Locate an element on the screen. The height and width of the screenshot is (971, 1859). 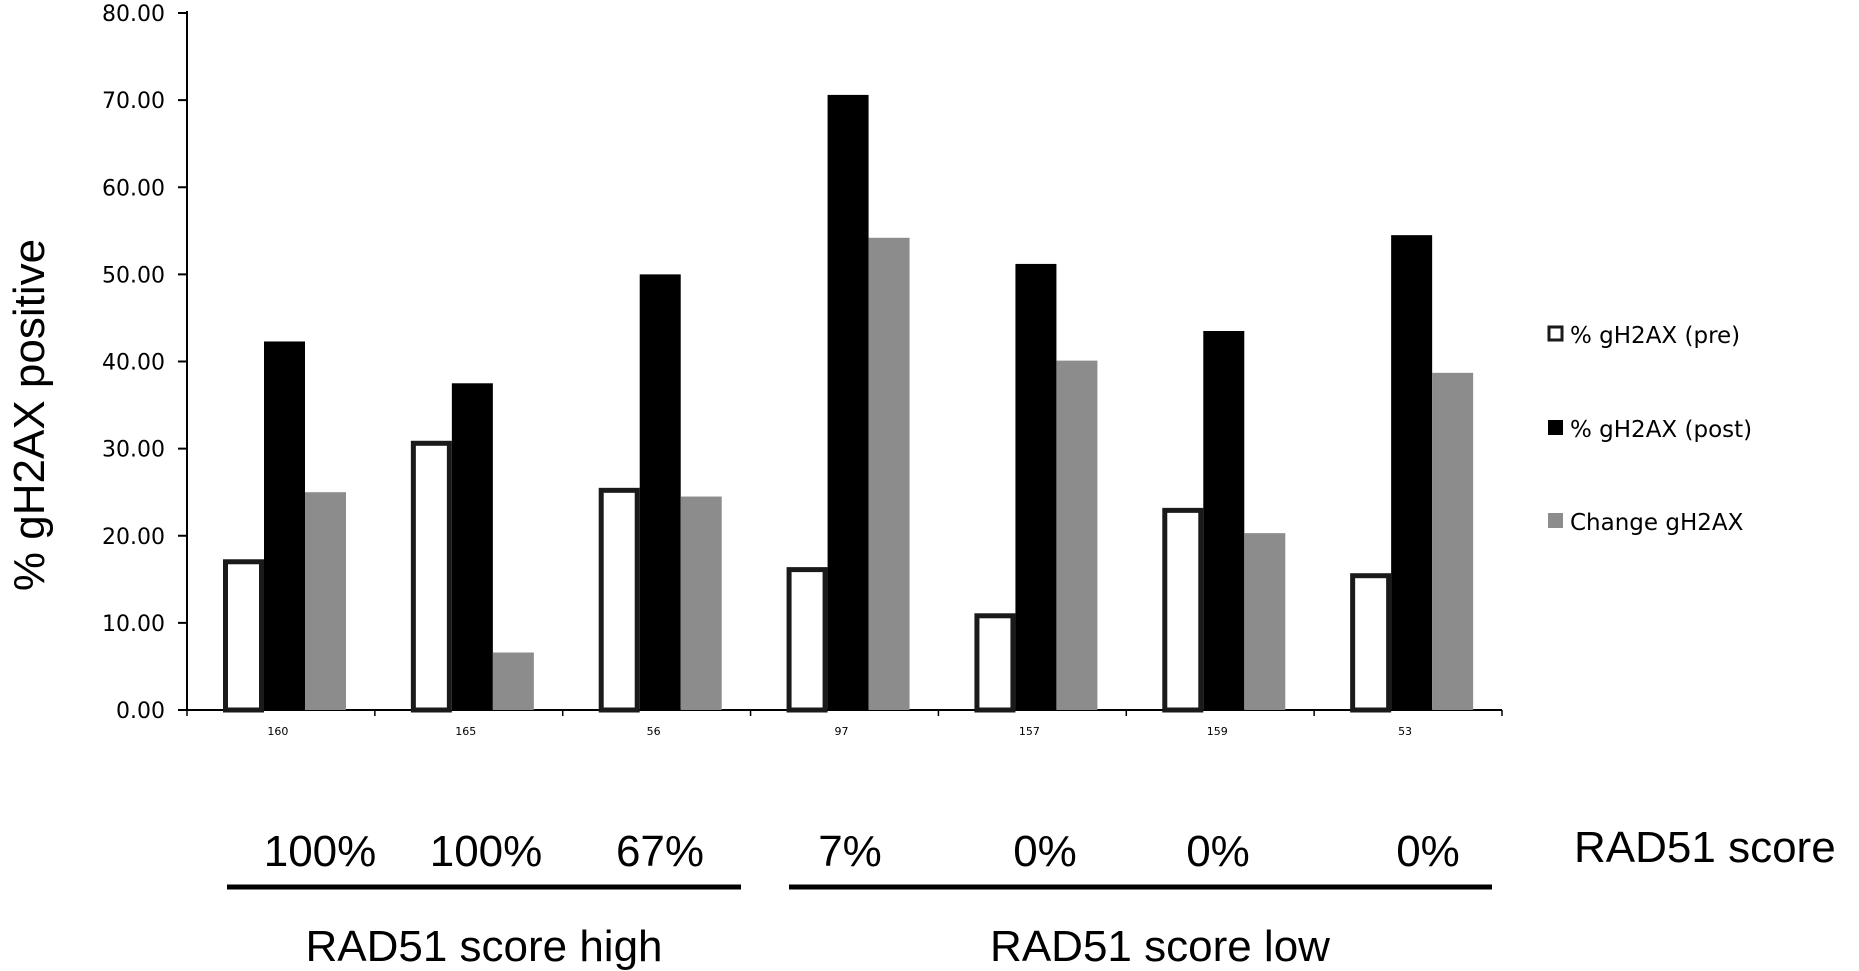
y-tick-label: 20.00 is located at coordinates (133, 537).